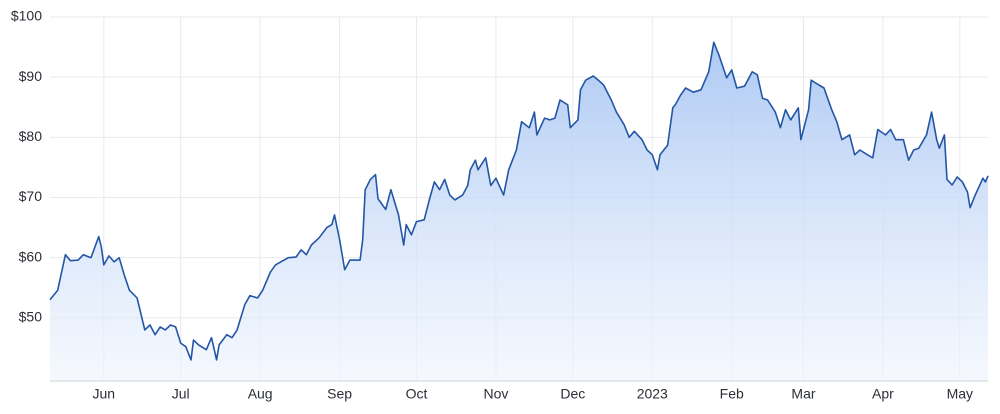 This screenshot has height=414, width=1000. Describe the element at coordinates (417, 394) in the screenshot. I see `x-tick-label: Oct` at that location.